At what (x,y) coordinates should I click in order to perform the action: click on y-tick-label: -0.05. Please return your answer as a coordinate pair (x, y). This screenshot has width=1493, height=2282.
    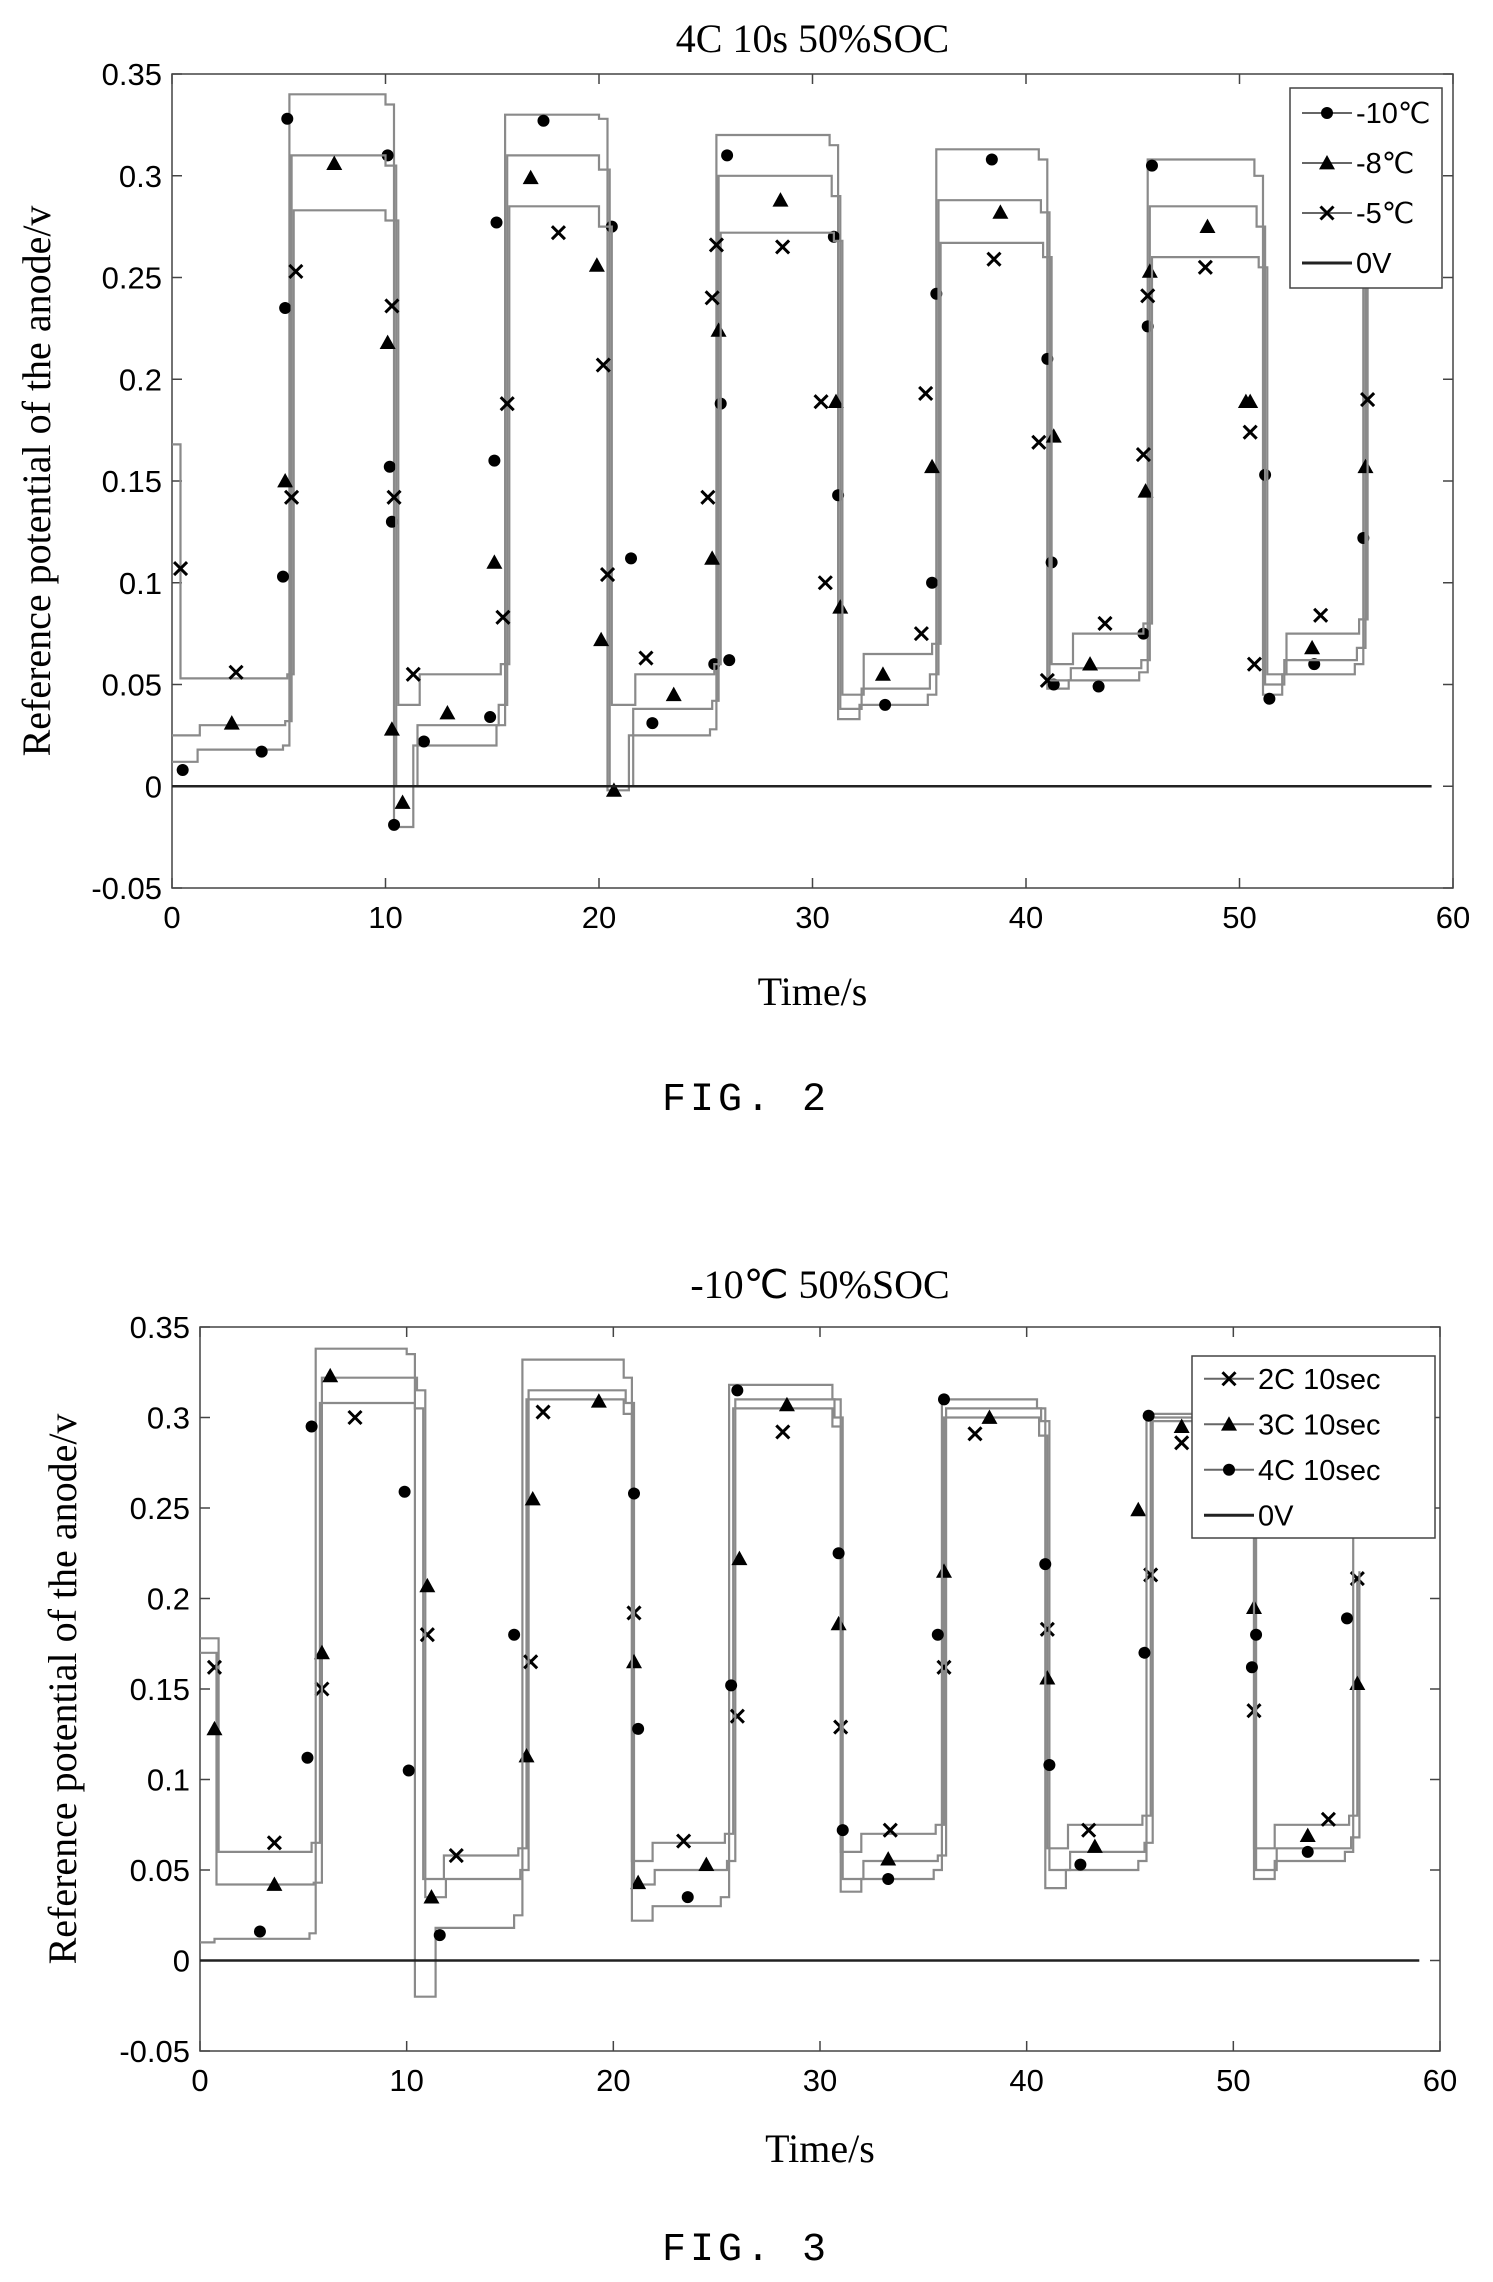
    Looking at the image, I should click on (126, 888).